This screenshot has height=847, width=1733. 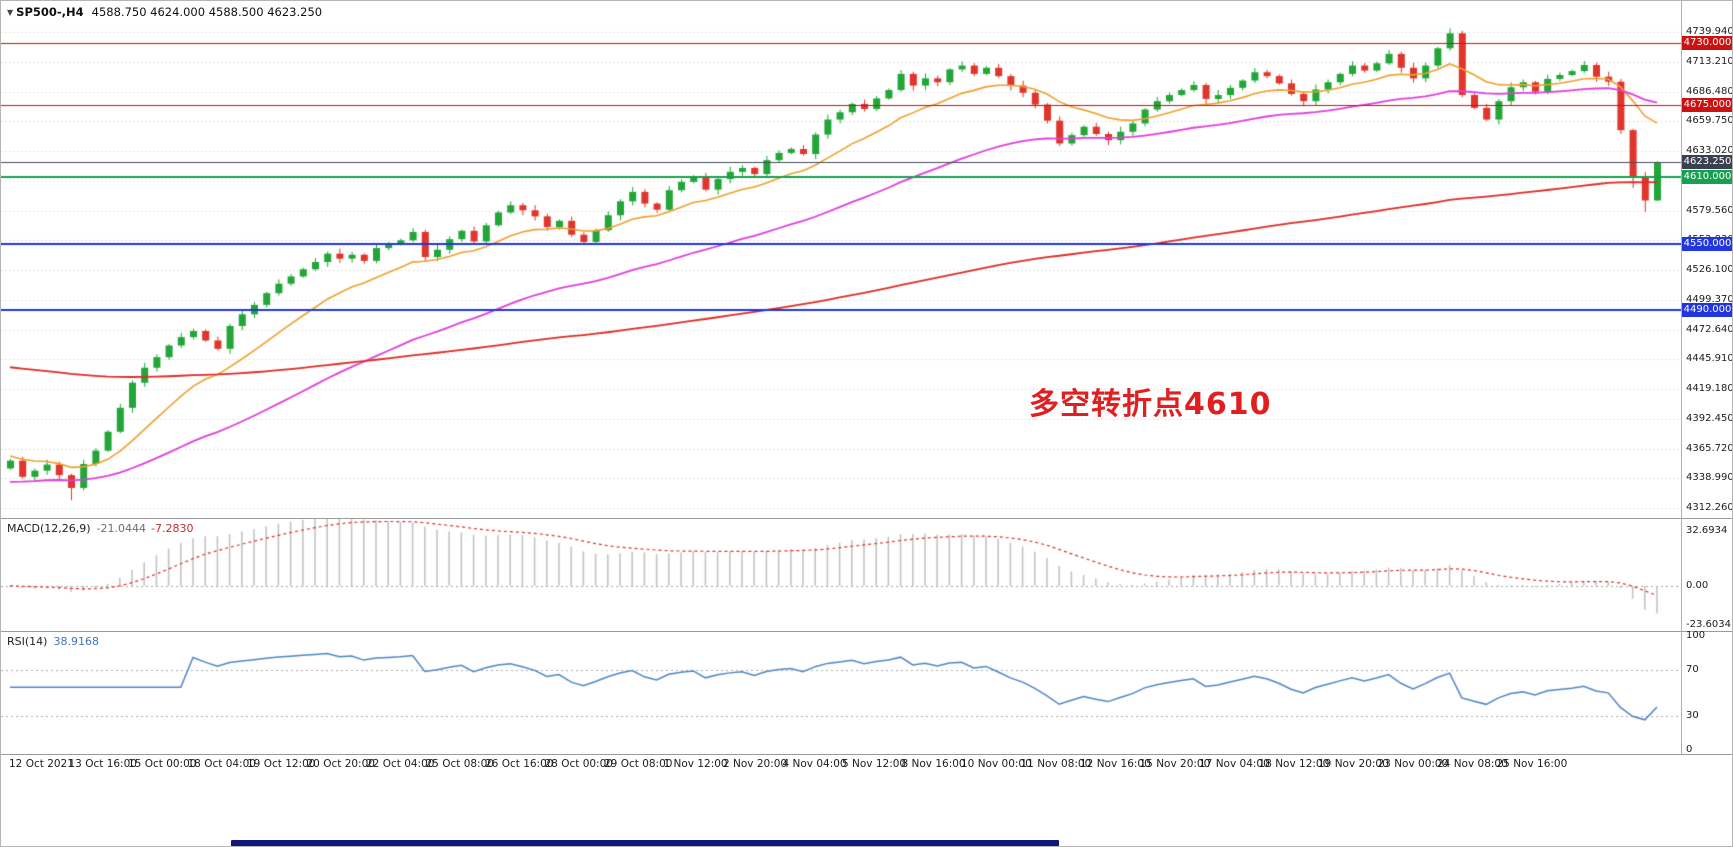 What do you see at coordinates (281, 764) in the screenshot?
I see `time-axis-label: 19 Oct 12:00` at bounding box center [281, 764].